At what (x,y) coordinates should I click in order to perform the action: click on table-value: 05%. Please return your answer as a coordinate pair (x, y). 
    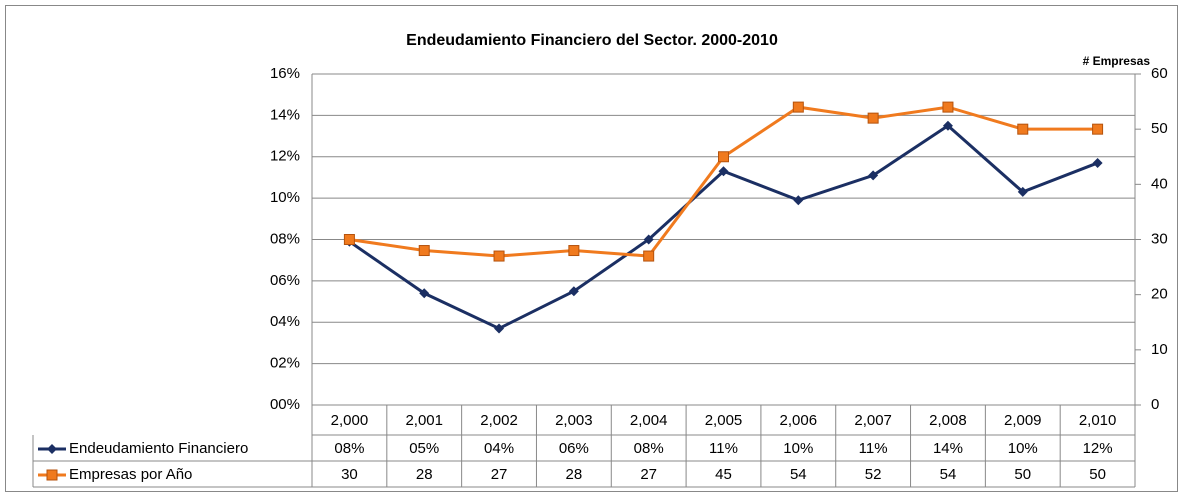
    Looking at the image, I should click on (424, 448).